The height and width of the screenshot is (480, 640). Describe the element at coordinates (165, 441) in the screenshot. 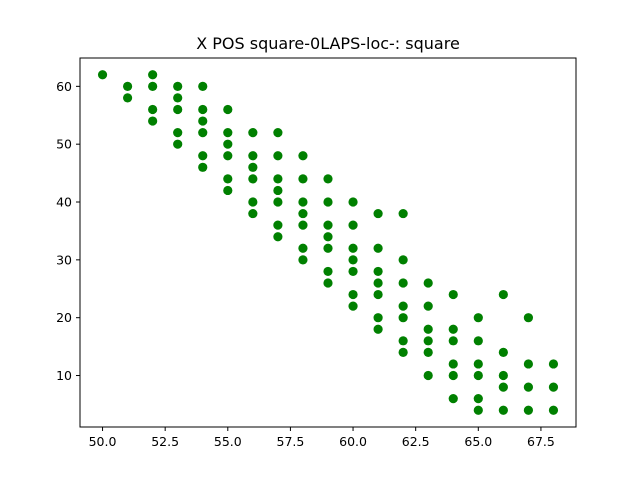

I see `x-tick-label: 52.5` at that location.